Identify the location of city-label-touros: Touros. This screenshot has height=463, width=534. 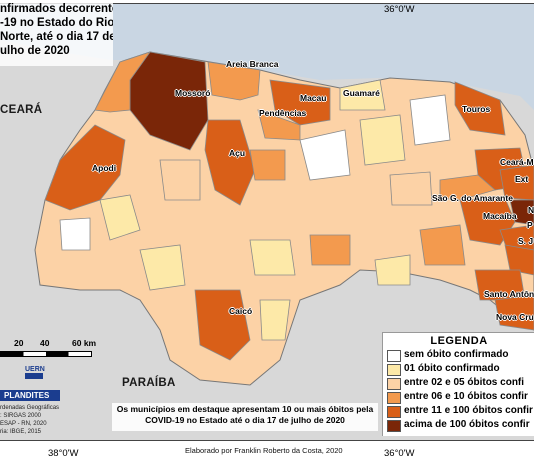
(476, 109).